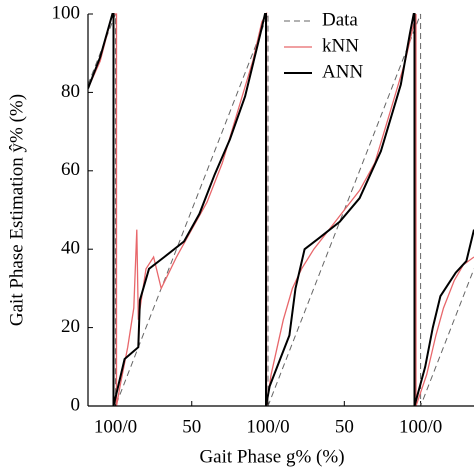  I want to click on y-tick-label: 100, so click(66, 12).